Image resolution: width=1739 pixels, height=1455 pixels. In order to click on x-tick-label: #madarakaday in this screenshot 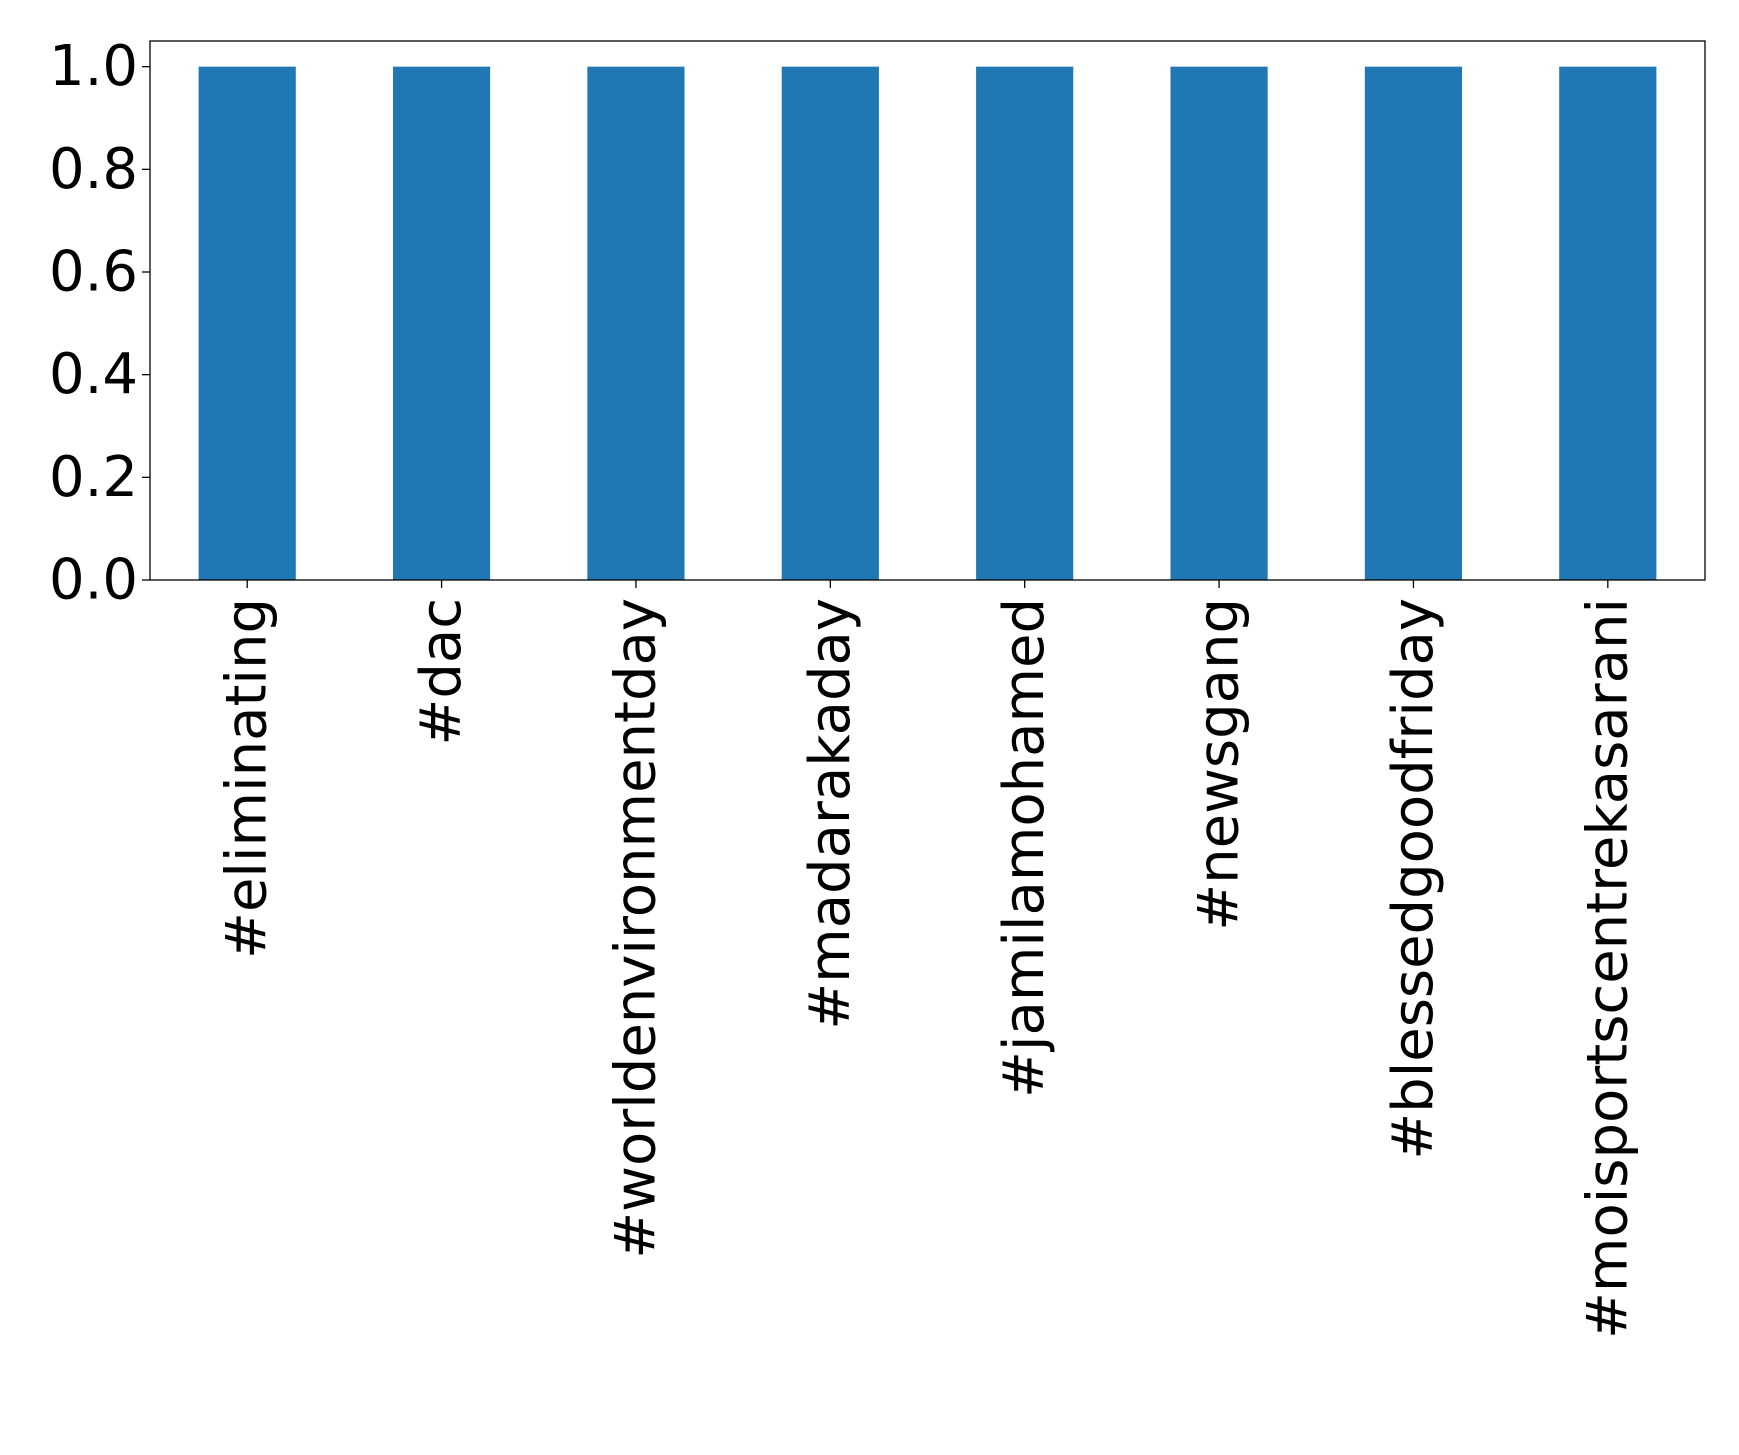, I will do `click(830, 814)`.